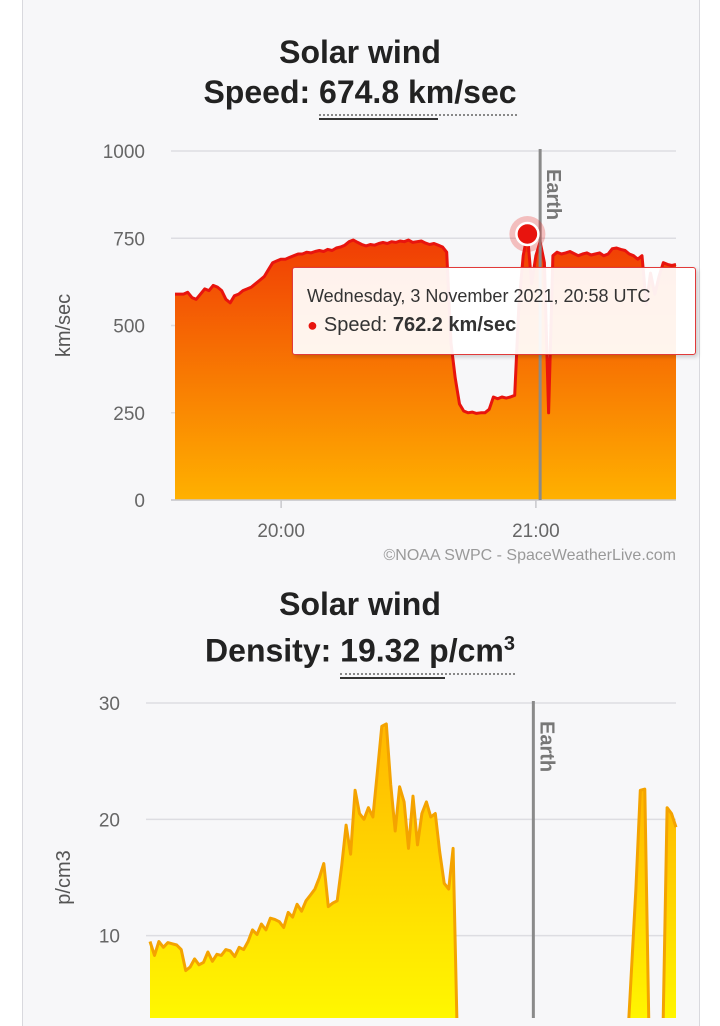  What do you see at coordinates (509, 644) in the screenshot?
I see `density-metric-sup: 3` at bounding box center [509, 644].